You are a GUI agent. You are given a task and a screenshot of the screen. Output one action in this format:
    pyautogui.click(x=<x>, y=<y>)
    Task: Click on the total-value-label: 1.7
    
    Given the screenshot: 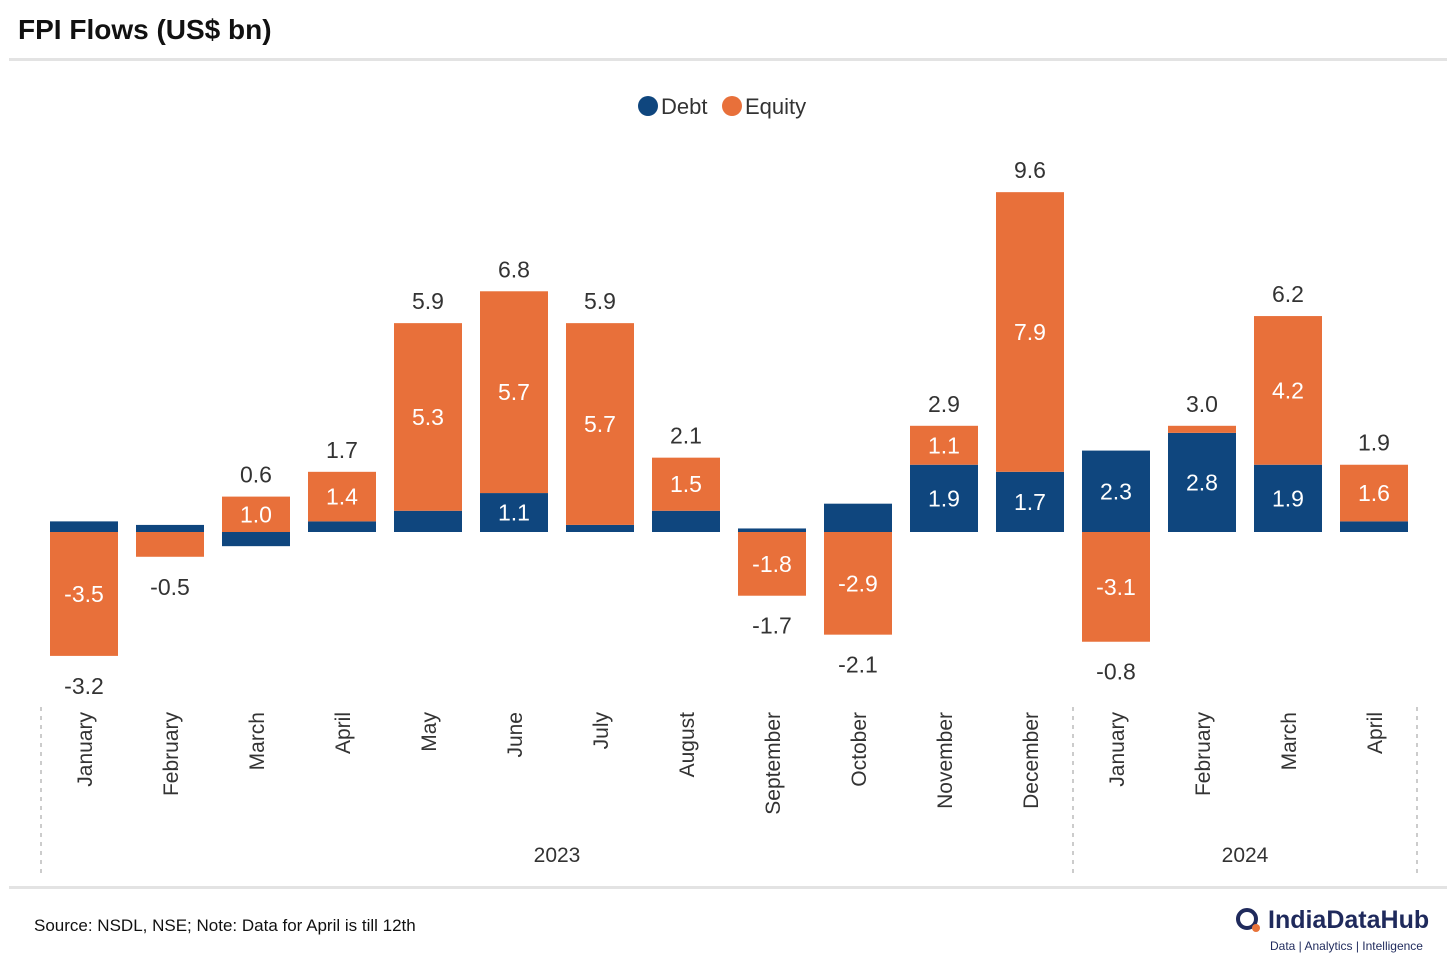 What is the action you would take?
    pyautogui.click(x=342, y=450)
    